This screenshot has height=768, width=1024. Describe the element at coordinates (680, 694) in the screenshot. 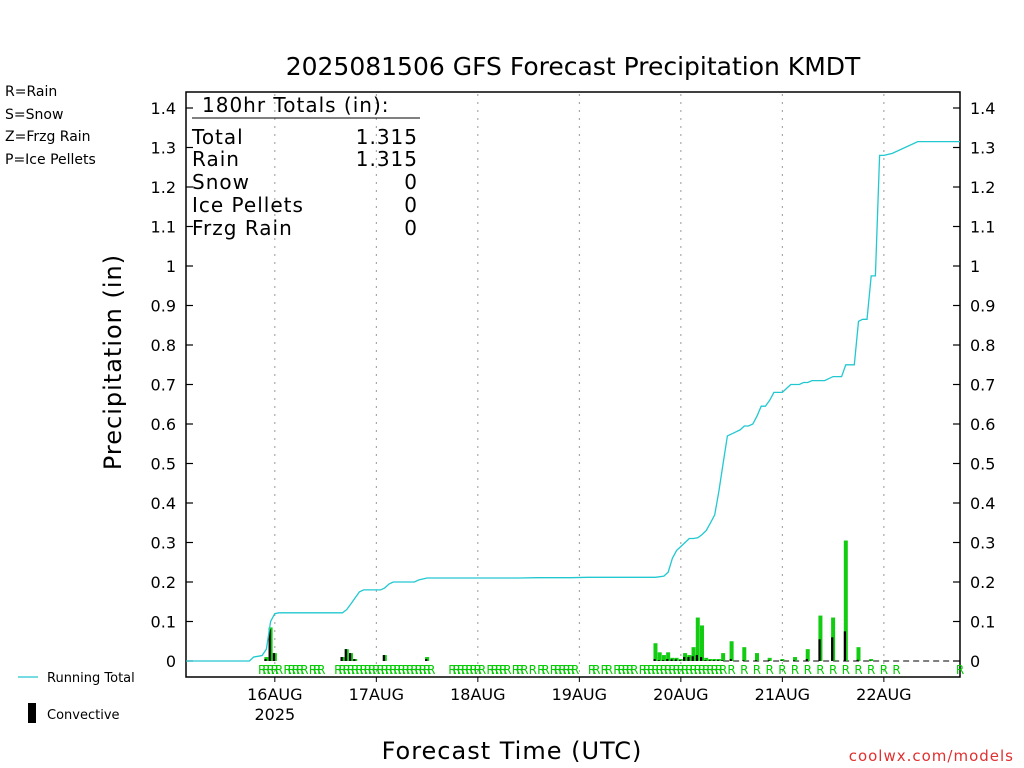

I see `x-tick-label: 20AUG` at that location.